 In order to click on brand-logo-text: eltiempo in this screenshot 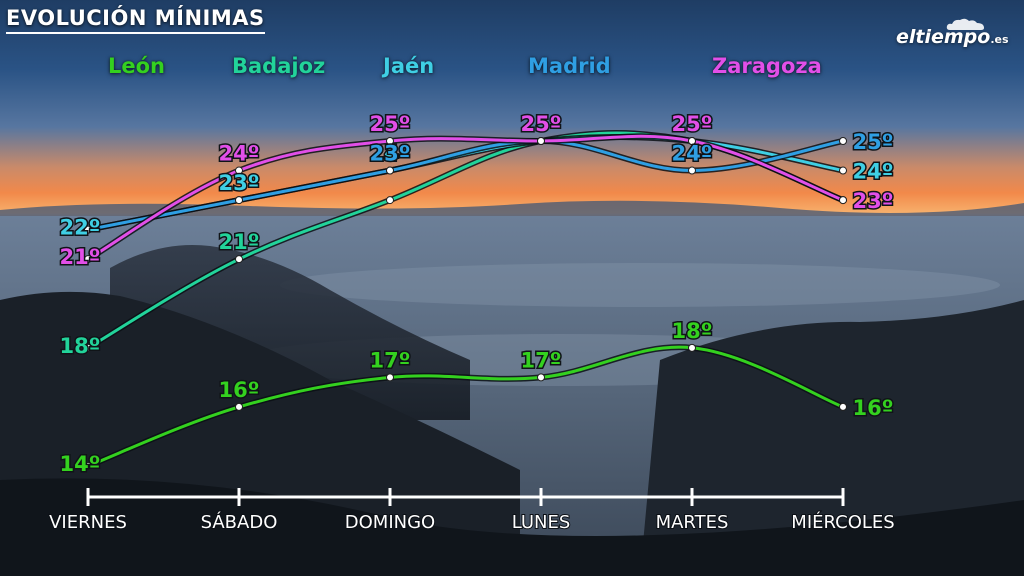, I will do `click(943, 37)`.